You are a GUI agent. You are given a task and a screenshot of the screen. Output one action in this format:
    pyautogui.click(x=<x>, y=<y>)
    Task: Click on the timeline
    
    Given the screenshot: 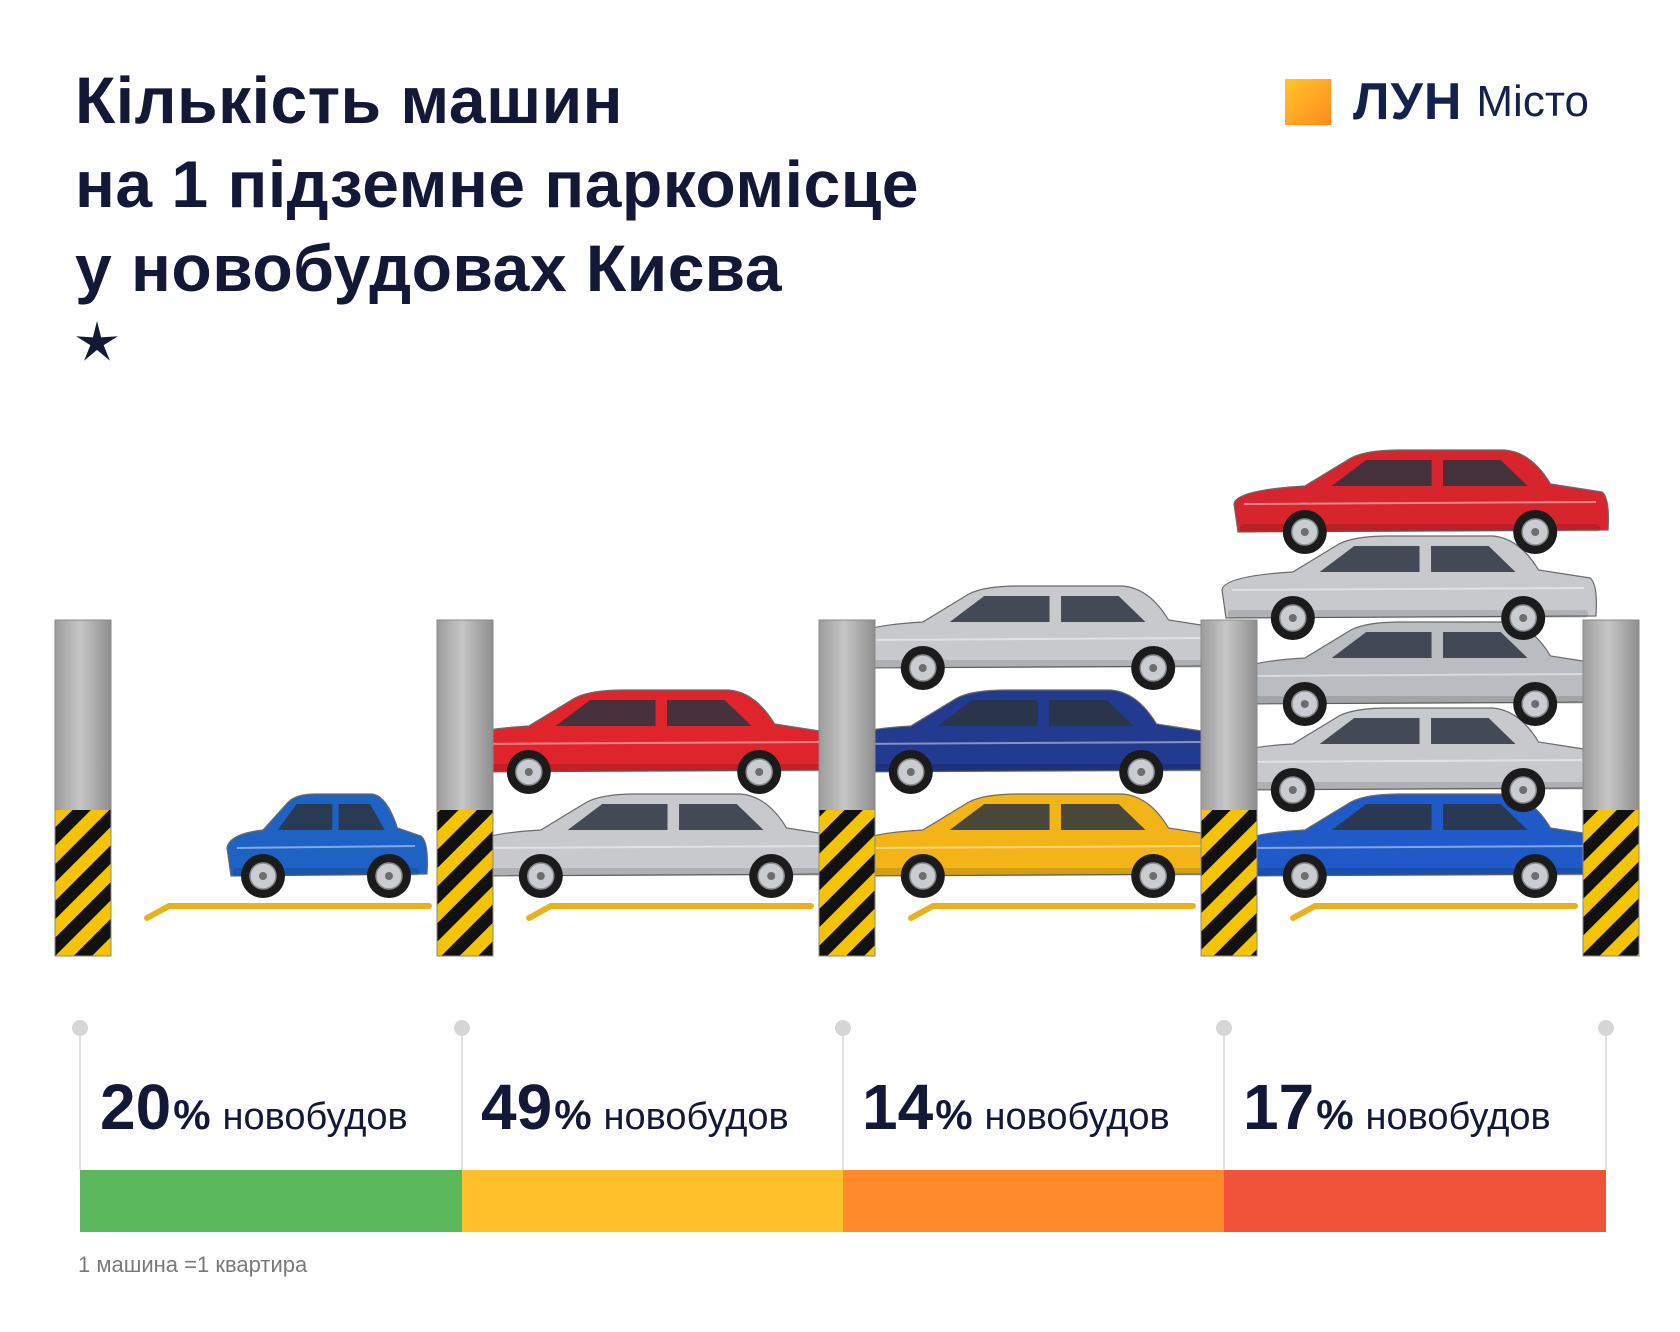 What is the action you would take?
    pyautogui.click(x=843, y=1095)
    